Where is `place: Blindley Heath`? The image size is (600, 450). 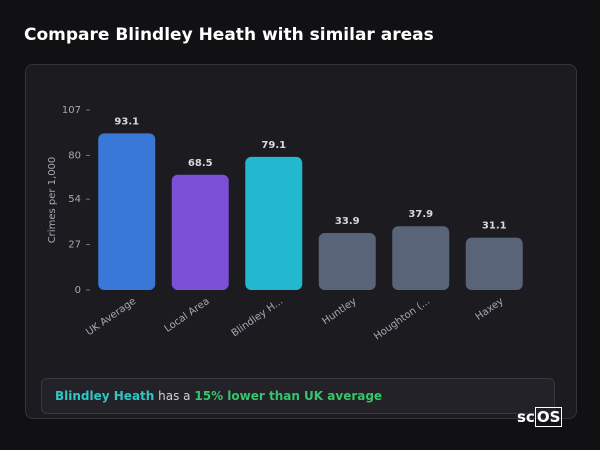 place: Blindley Heath is located at coordinates (105, 396).